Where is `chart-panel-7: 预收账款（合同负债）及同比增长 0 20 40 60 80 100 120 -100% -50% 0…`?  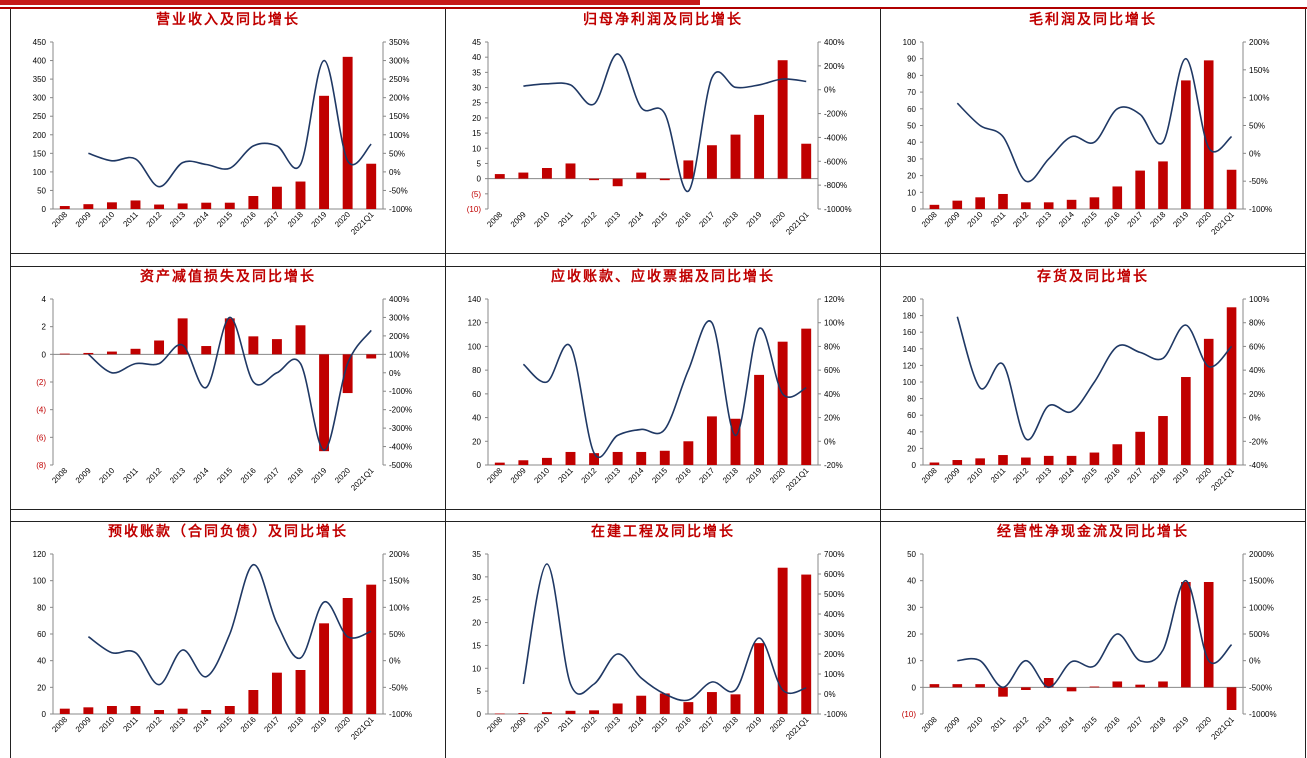 chart-panel-7: 预收账款（合同负债）及同比增长 0 20 40 60 80 100 120 -100% -50% 0… is located at coordinates (228, 640).